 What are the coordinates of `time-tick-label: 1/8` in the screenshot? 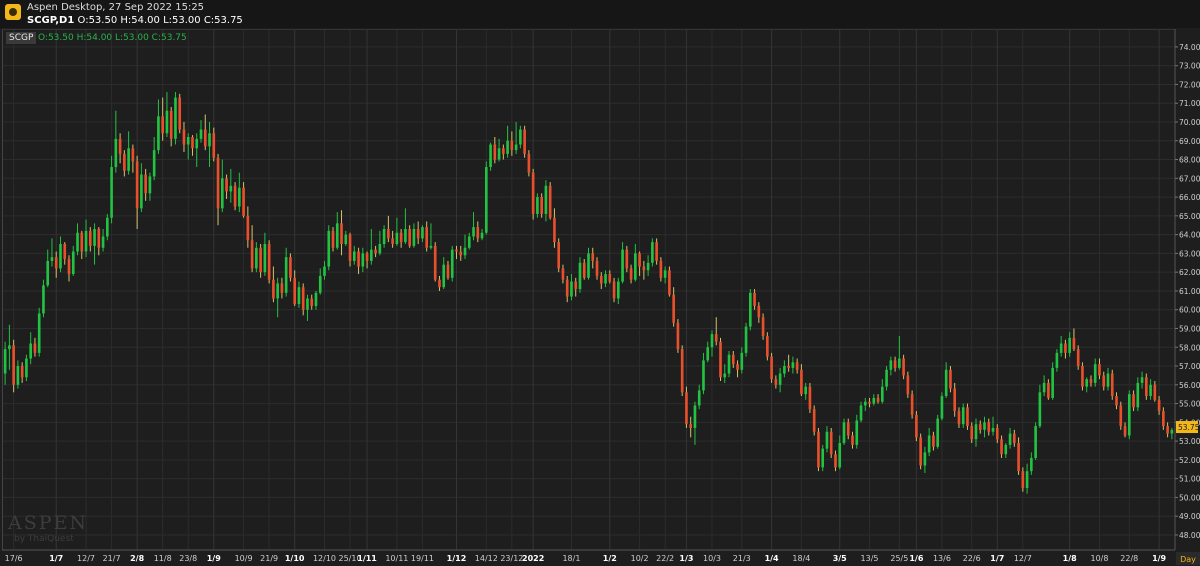 It's located at (1070, 558).